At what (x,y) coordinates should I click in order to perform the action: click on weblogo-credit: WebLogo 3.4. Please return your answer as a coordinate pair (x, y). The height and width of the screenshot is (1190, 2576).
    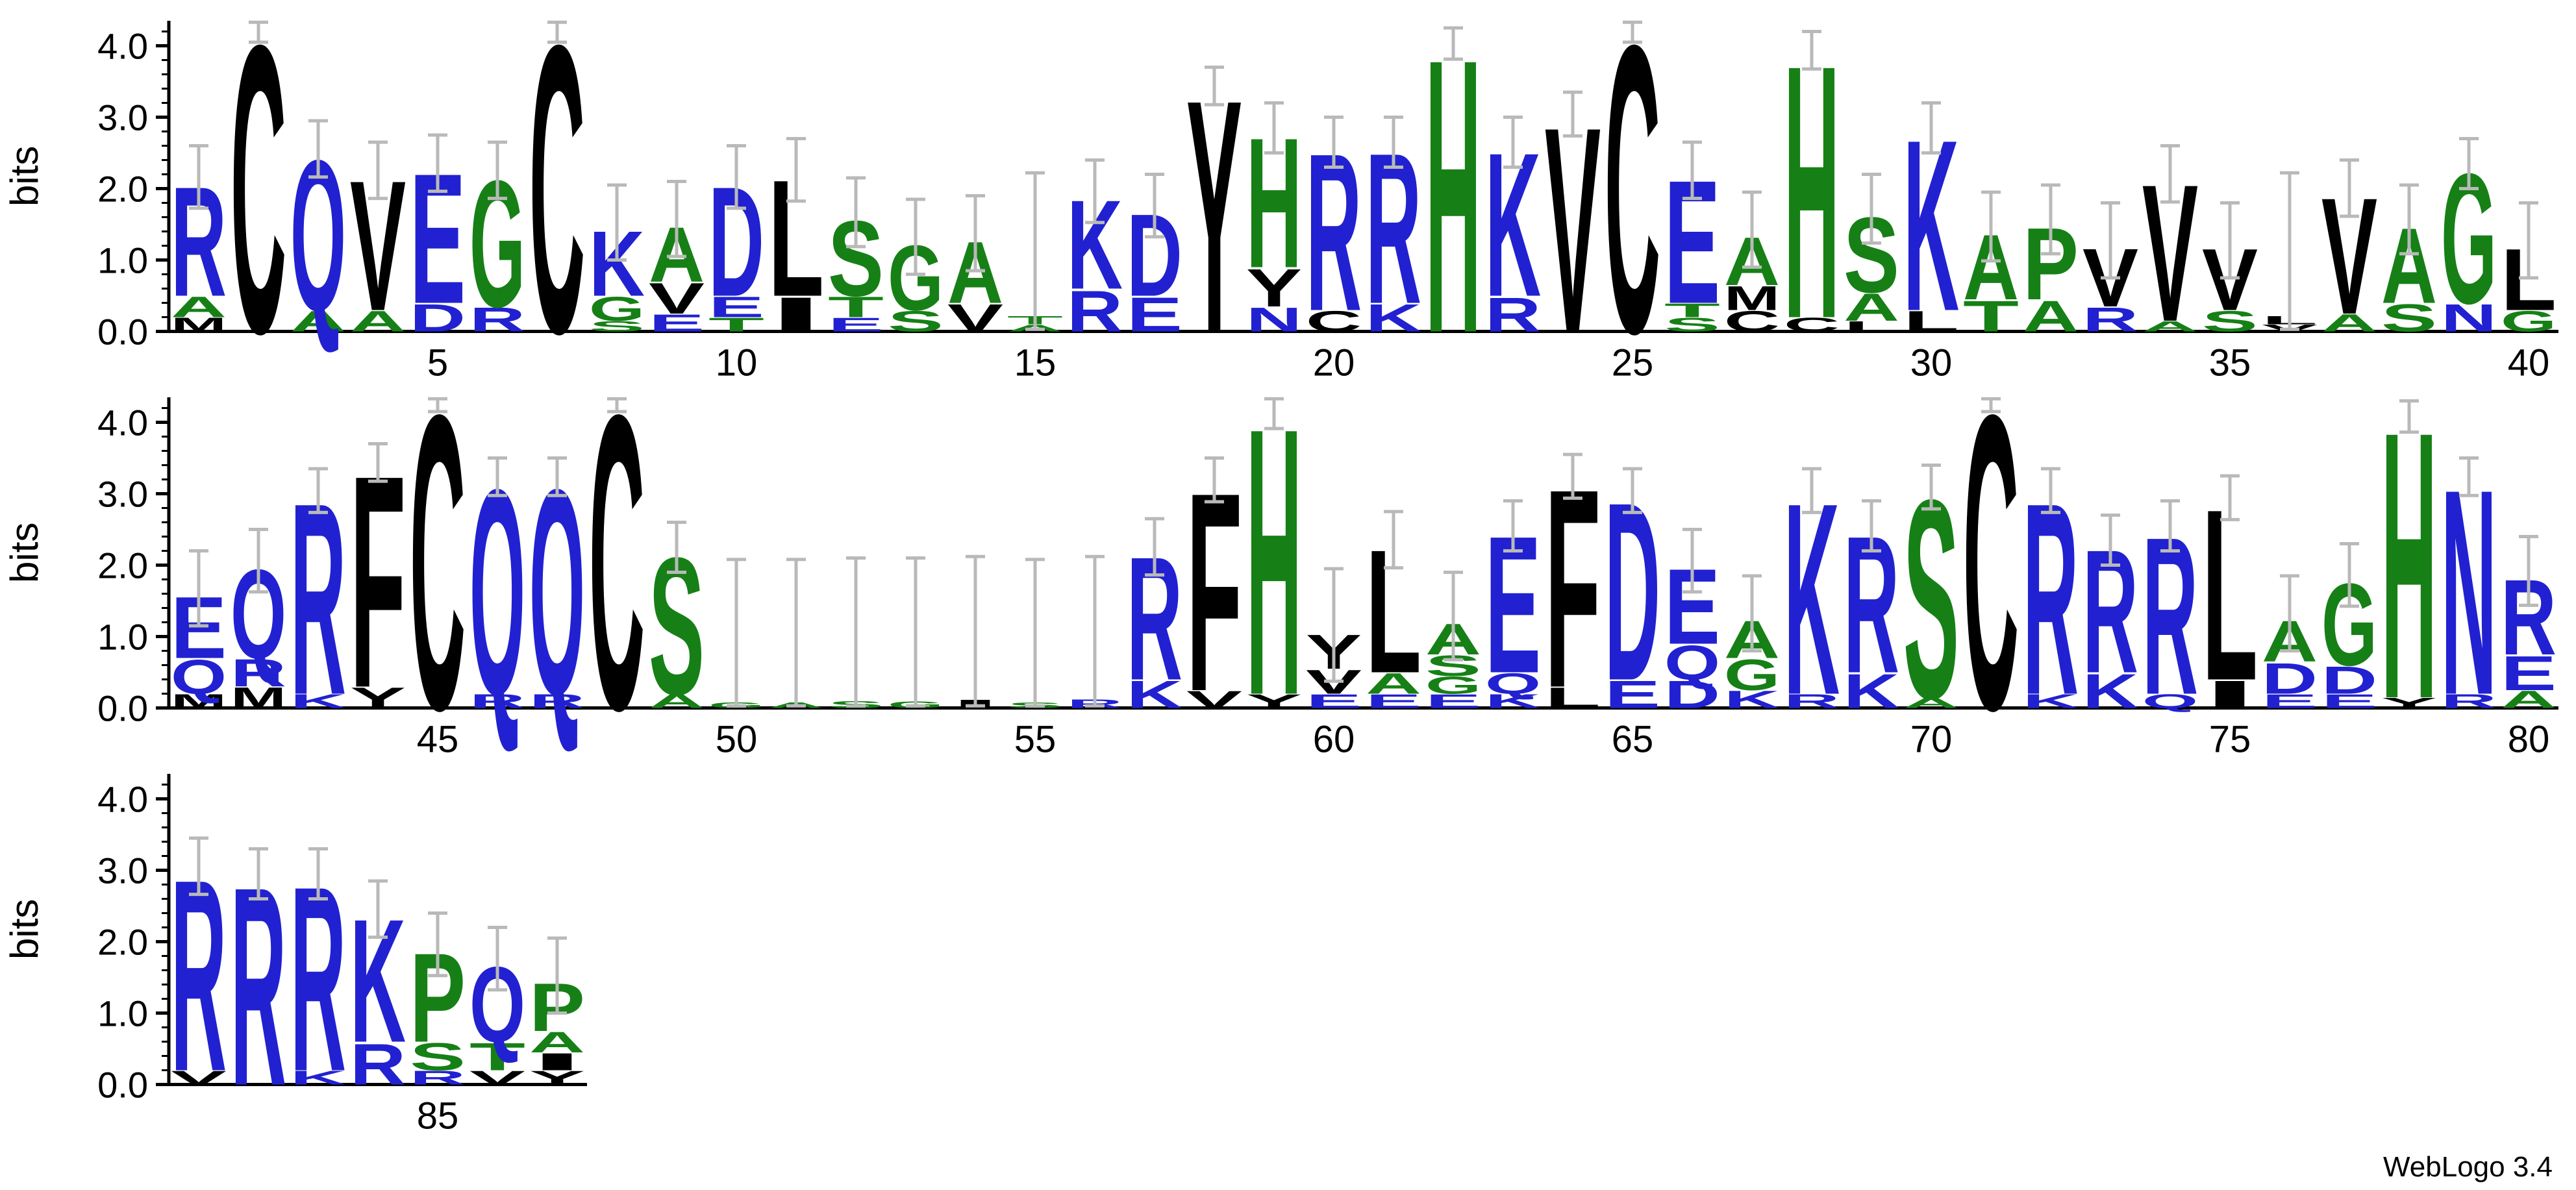
    Looking at the image, I should click on (2468, 1167).